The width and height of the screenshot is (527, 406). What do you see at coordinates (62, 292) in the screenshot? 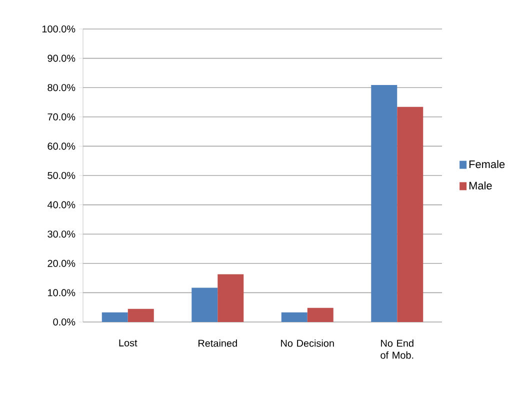
I see `y-tick-label: 10.0%` at bounding box center [62, 292].